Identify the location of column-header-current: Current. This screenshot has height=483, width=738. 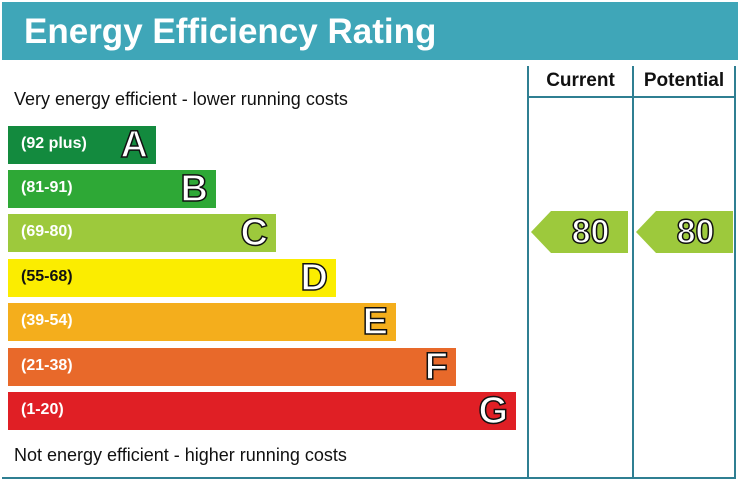
(580, 80).